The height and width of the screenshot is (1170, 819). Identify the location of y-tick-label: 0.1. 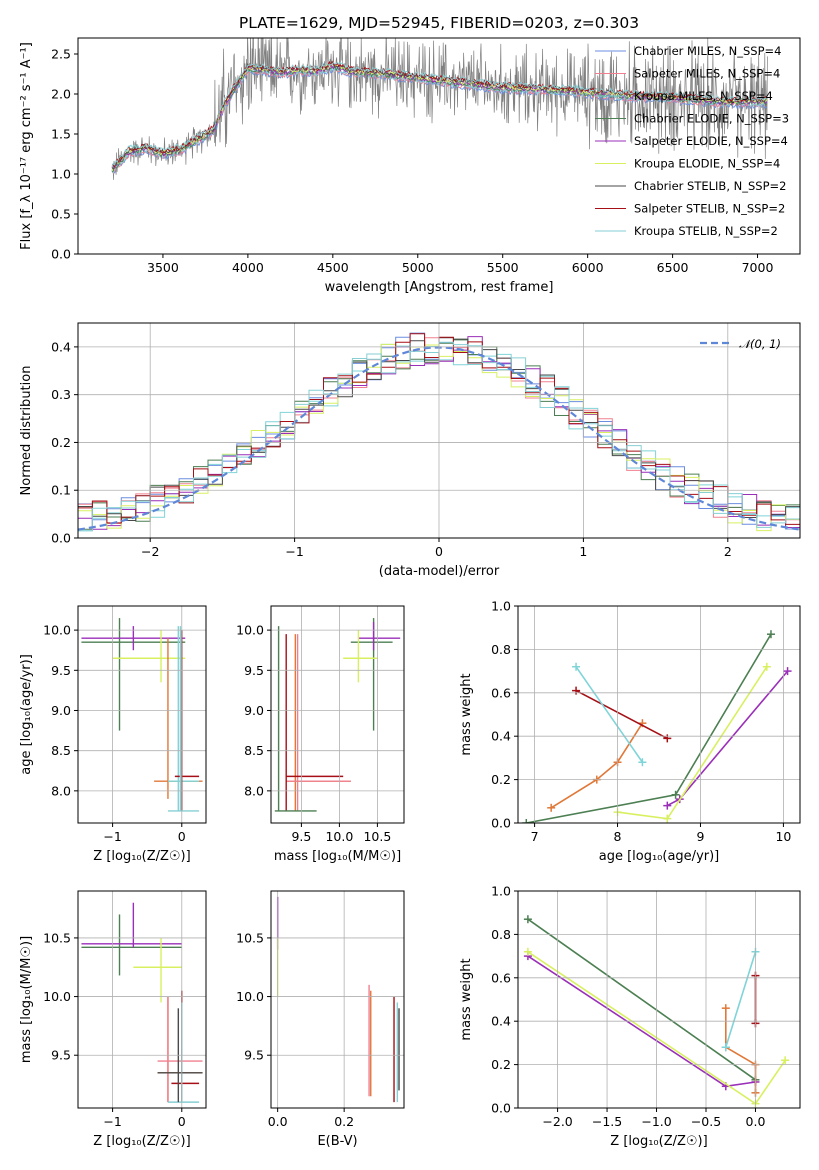
(61, 490).